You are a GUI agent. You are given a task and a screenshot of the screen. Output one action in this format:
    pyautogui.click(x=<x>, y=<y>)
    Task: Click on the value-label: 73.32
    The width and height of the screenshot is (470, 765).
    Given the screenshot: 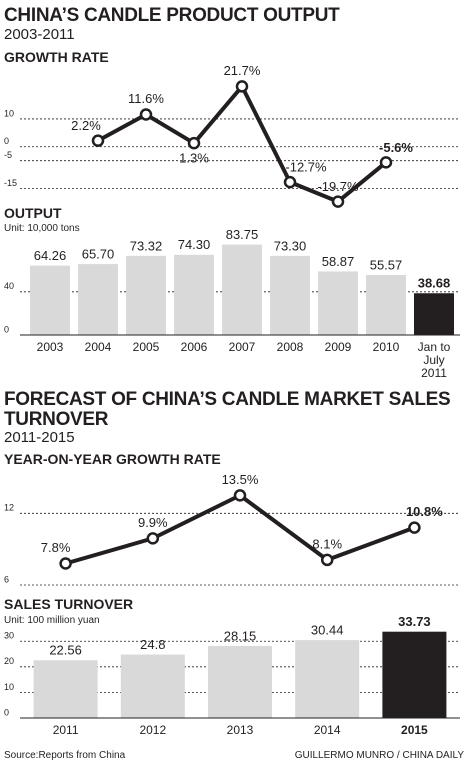 What is the action you would take?
    pyautogui.click(x=146, y=245)
    